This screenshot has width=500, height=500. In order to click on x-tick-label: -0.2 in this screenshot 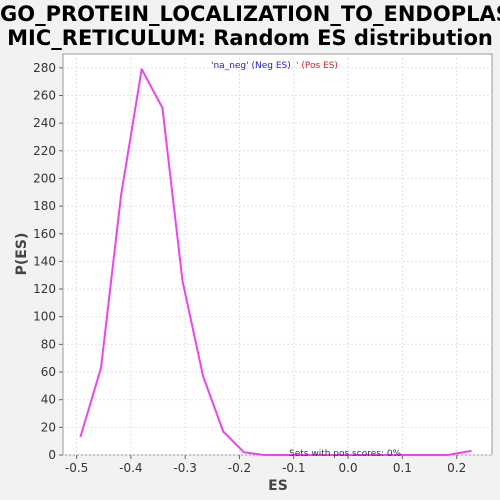, I will do `click(239, 468)`.